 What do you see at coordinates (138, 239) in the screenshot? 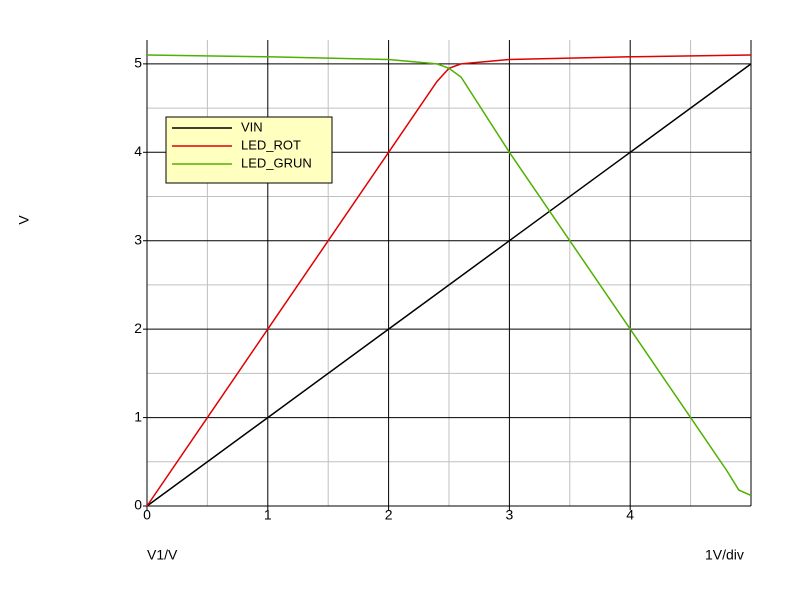
I see `y-tick-label: 3` at bounding box center [138, 239].